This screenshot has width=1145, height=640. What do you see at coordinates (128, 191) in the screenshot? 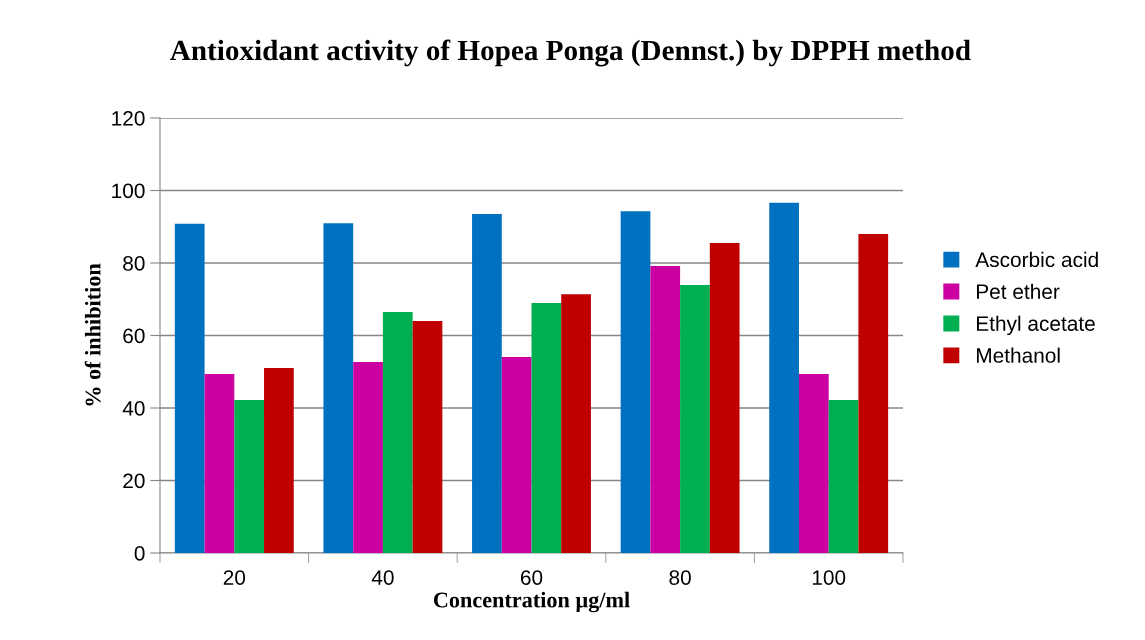
I see `y-tick-label: 100` at bounding box center [128, 191].